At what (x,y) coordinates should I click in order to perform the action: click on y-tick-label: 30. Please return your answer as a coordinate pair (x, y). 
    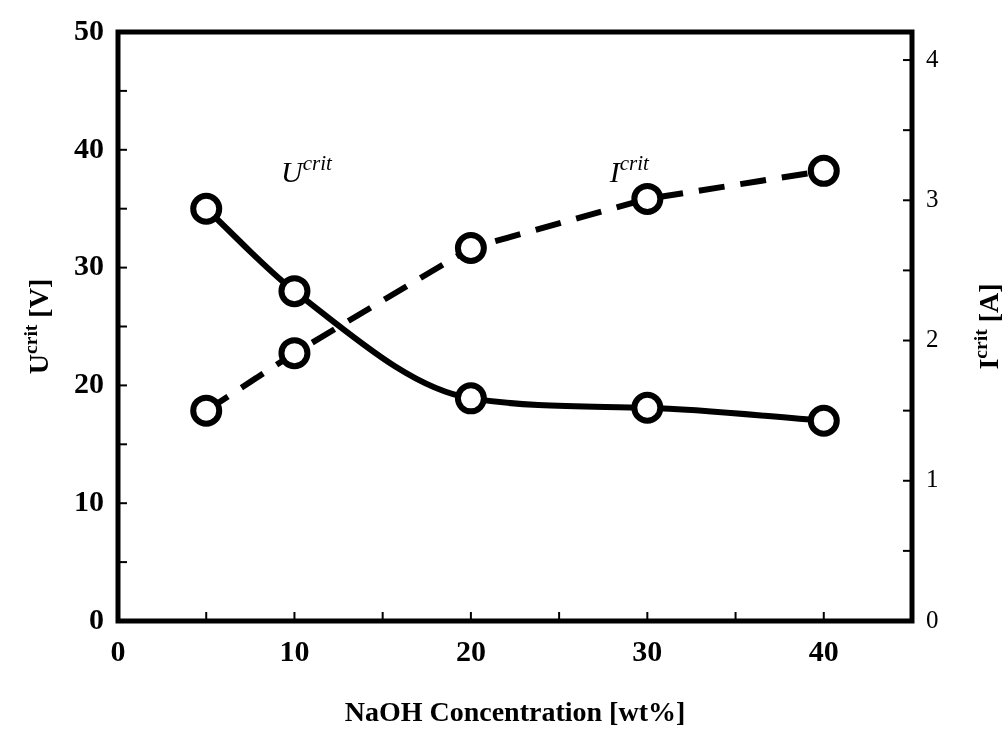
    Looking at the image, I should click on (89, 265).